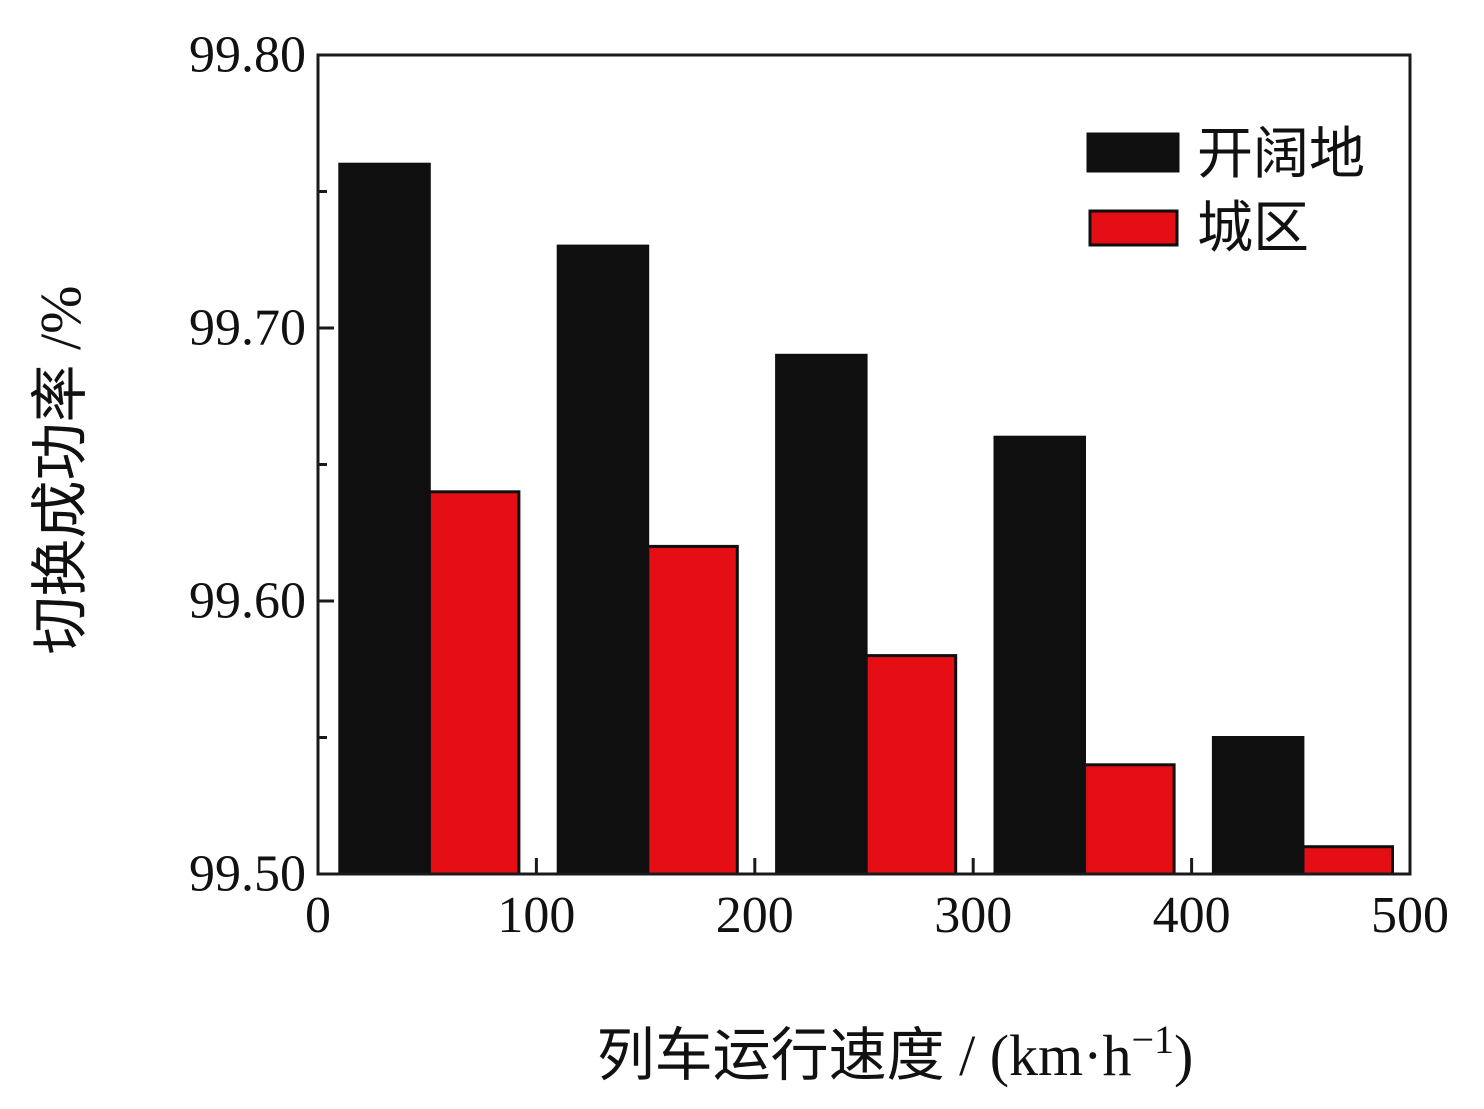 The image size is (1484, 1109). What do you see at coordinates (1133, 152) in the screenshot?
I see `legend-swatch-open-area` at bounding box center [1133, 152].